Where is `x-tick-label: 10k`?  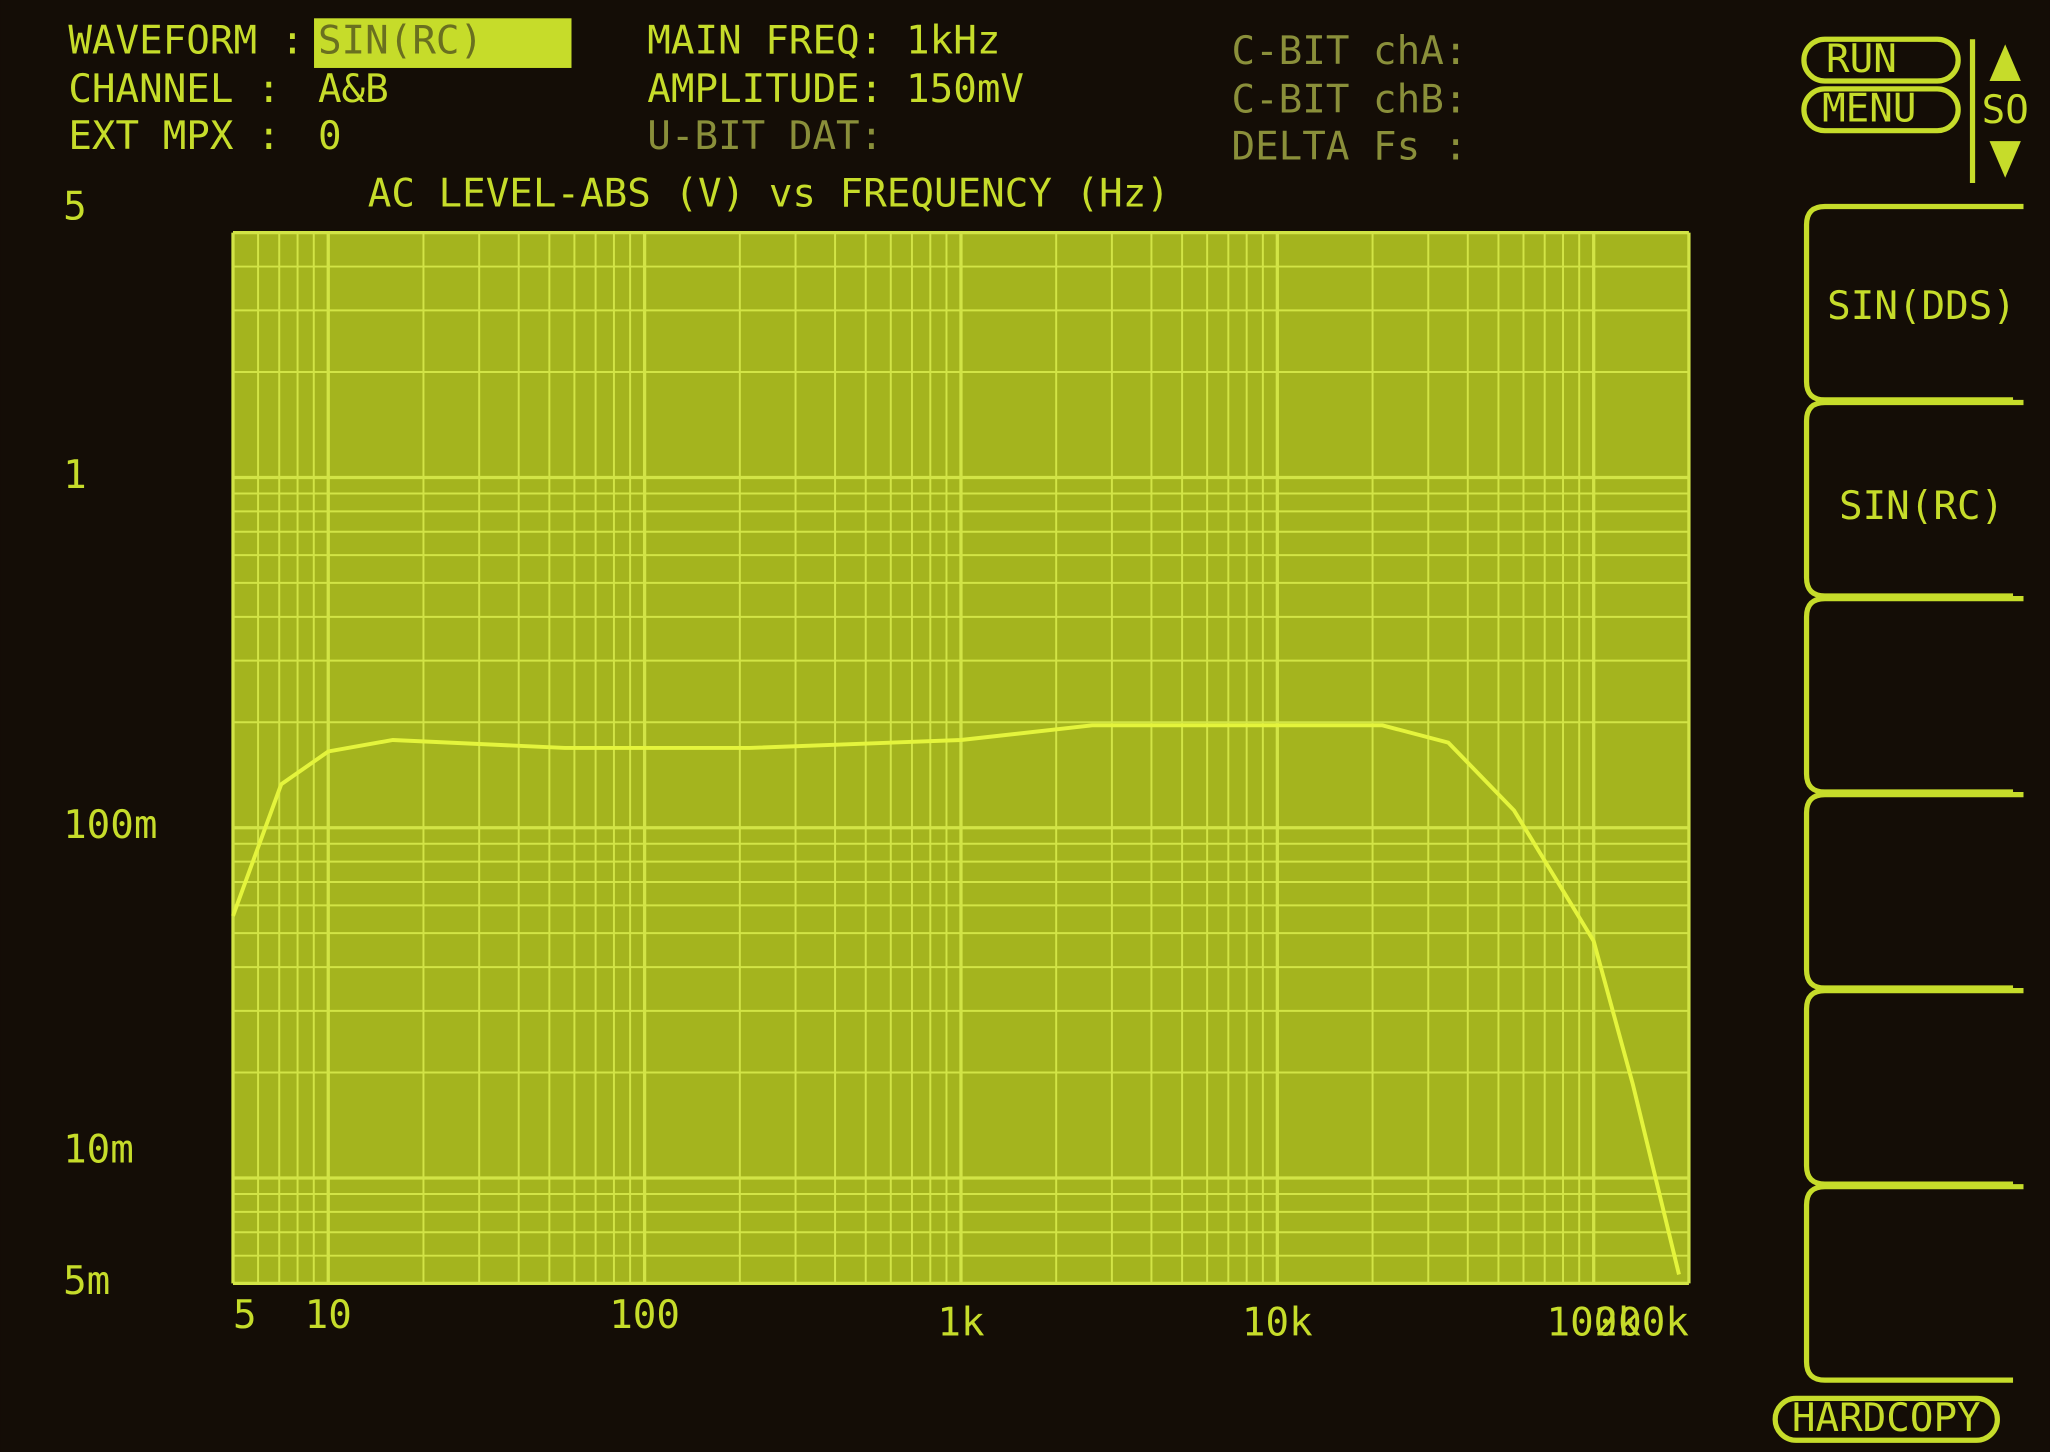 x-tick-label: 10k is located at coordinates (1277, 1323).